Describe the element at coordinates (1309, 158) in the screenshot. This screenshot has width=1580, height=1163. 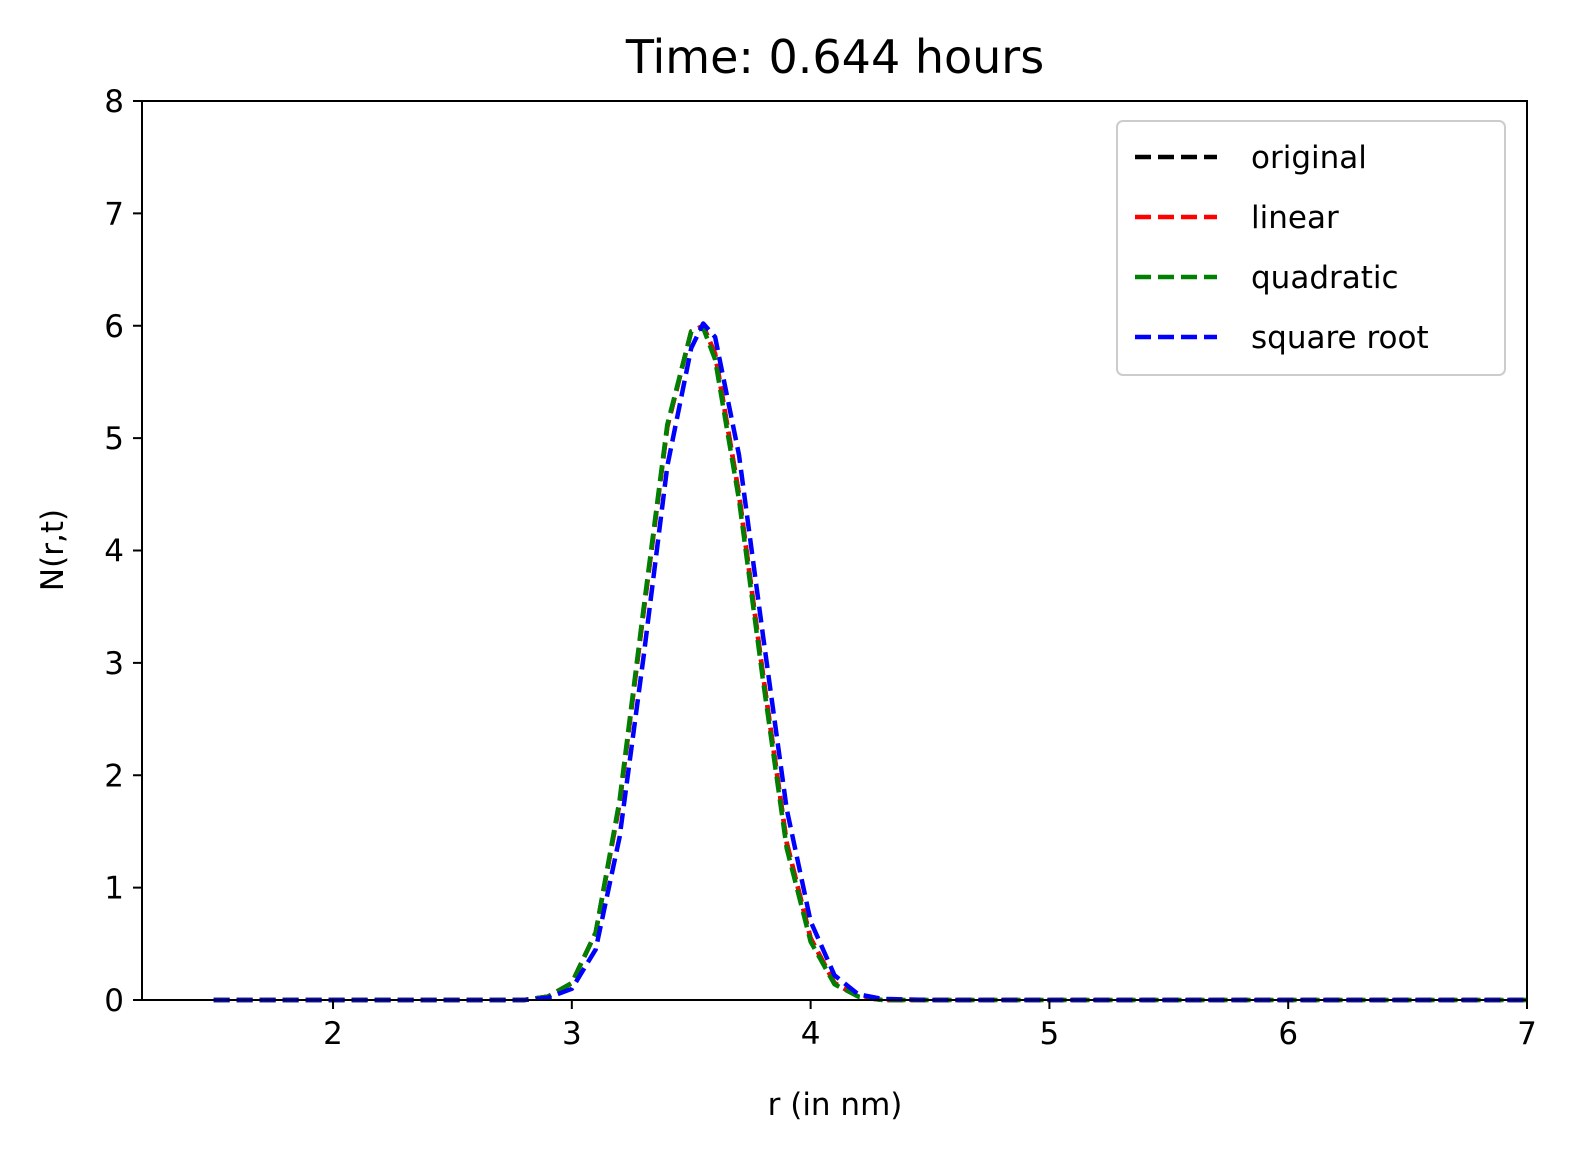
I see `legend-label-original: original` at that location.